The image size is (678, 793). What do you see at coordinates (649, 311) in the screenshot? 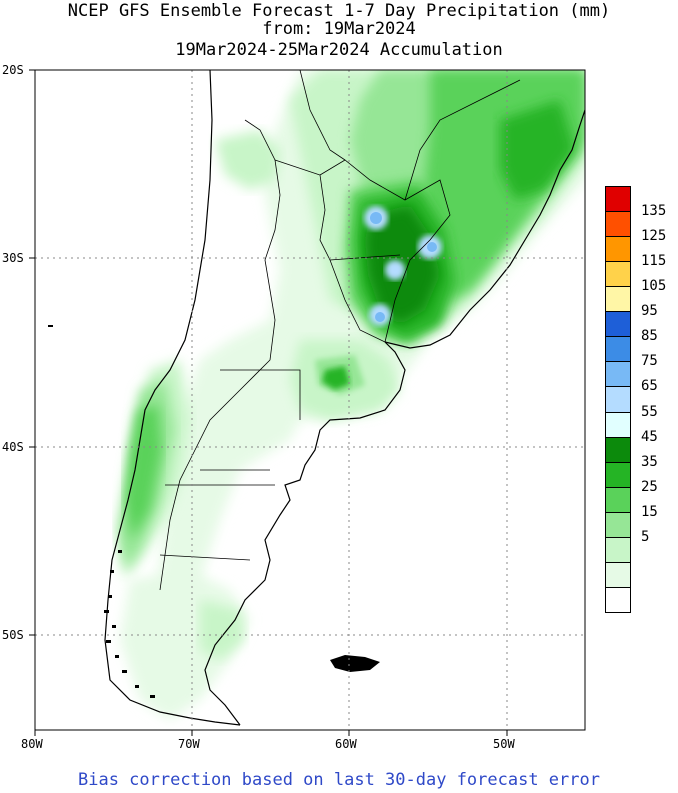
I see `legend-label: 95` at bounding box center [649, 311].